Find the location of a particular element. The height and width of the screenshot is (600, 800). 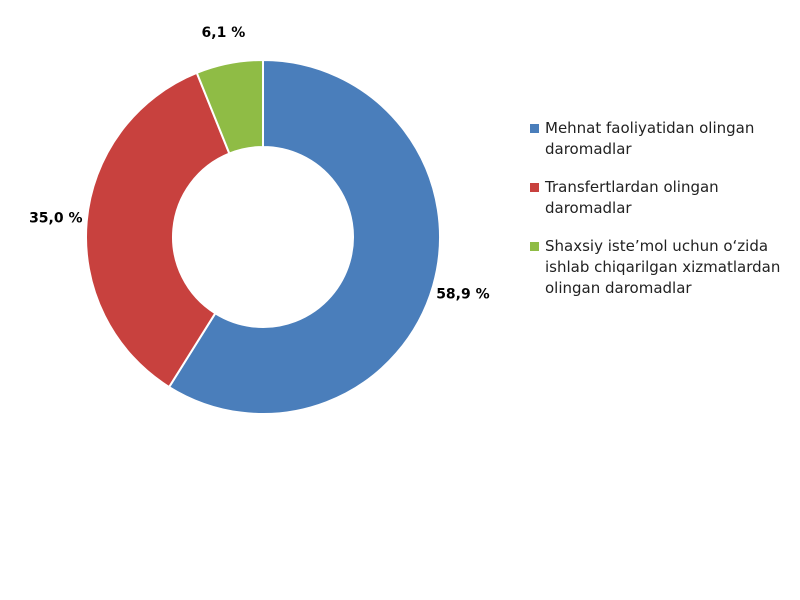

value-label: 35,0 % is located at coordinates (55, 219).